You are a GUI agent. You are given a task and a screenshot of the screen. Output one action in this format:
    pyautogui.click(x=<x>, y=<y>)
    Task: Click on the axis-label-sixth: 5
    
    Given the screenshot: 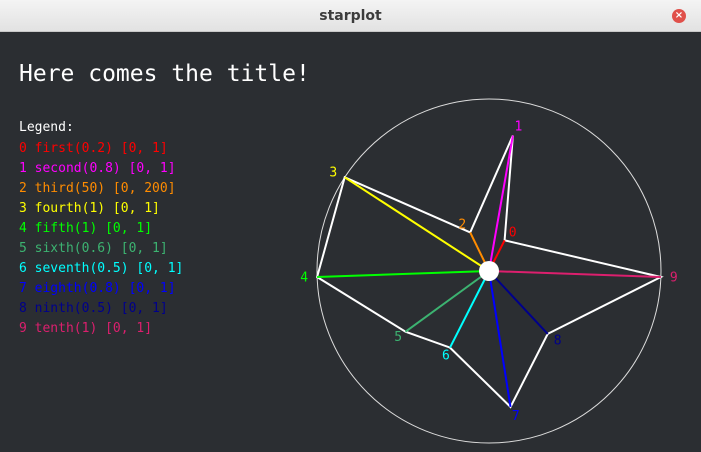 What is the action you would take?
    pyautogui.click(x=398, y=337)
    